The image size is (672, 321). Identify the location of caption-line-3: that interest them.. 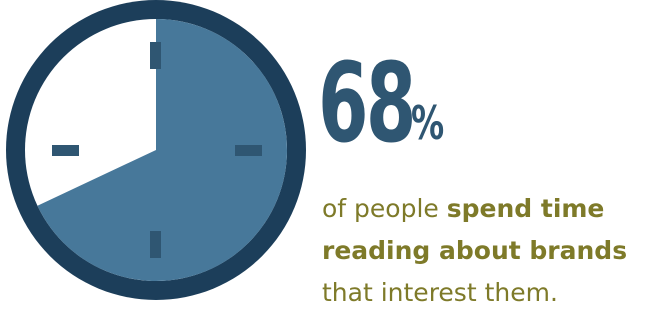
(440, 292).